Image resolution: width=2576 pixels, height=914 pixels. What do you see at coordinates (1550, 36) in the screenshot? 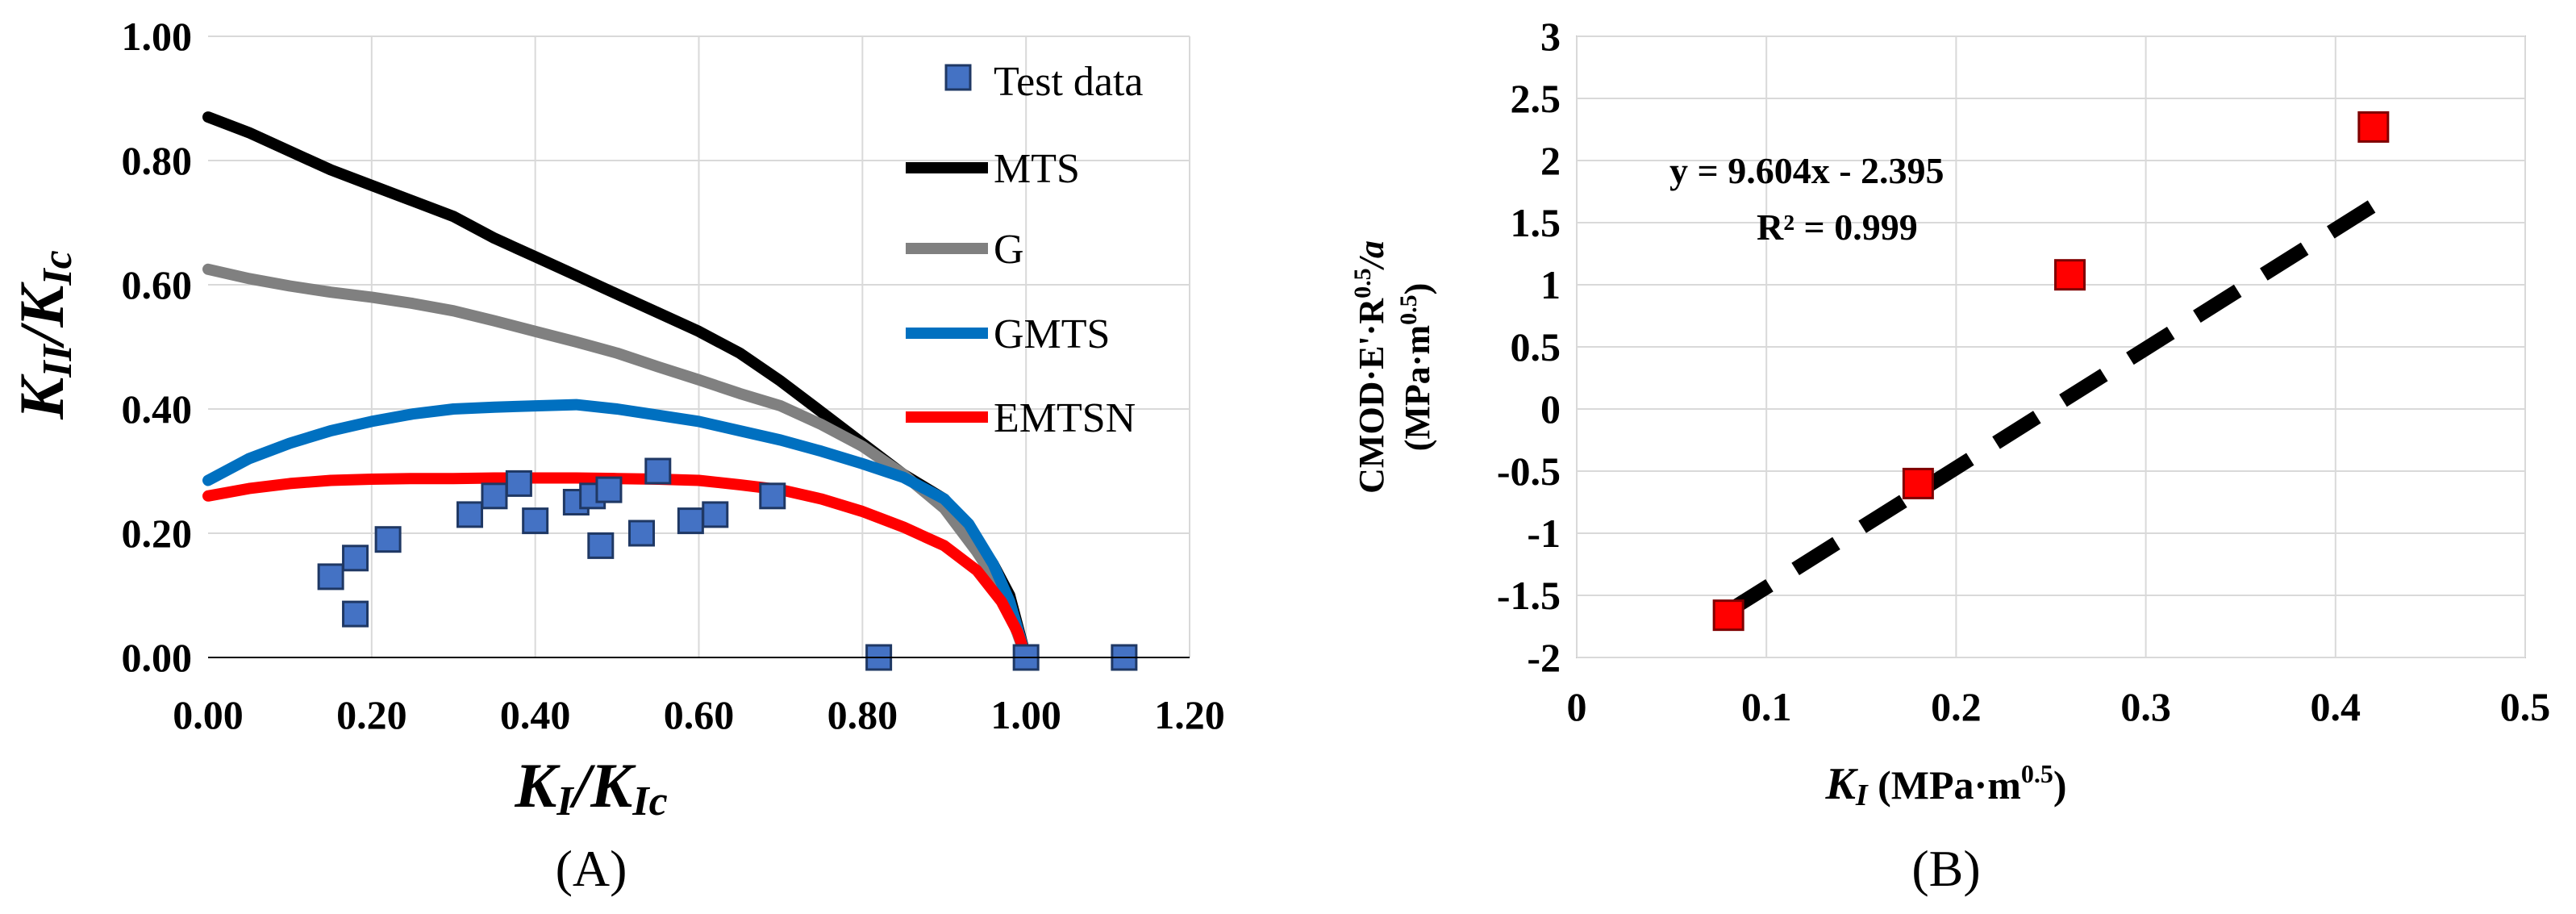
I see `panel-b-y-tick-label: 3` at bounding box center [1550, 36].